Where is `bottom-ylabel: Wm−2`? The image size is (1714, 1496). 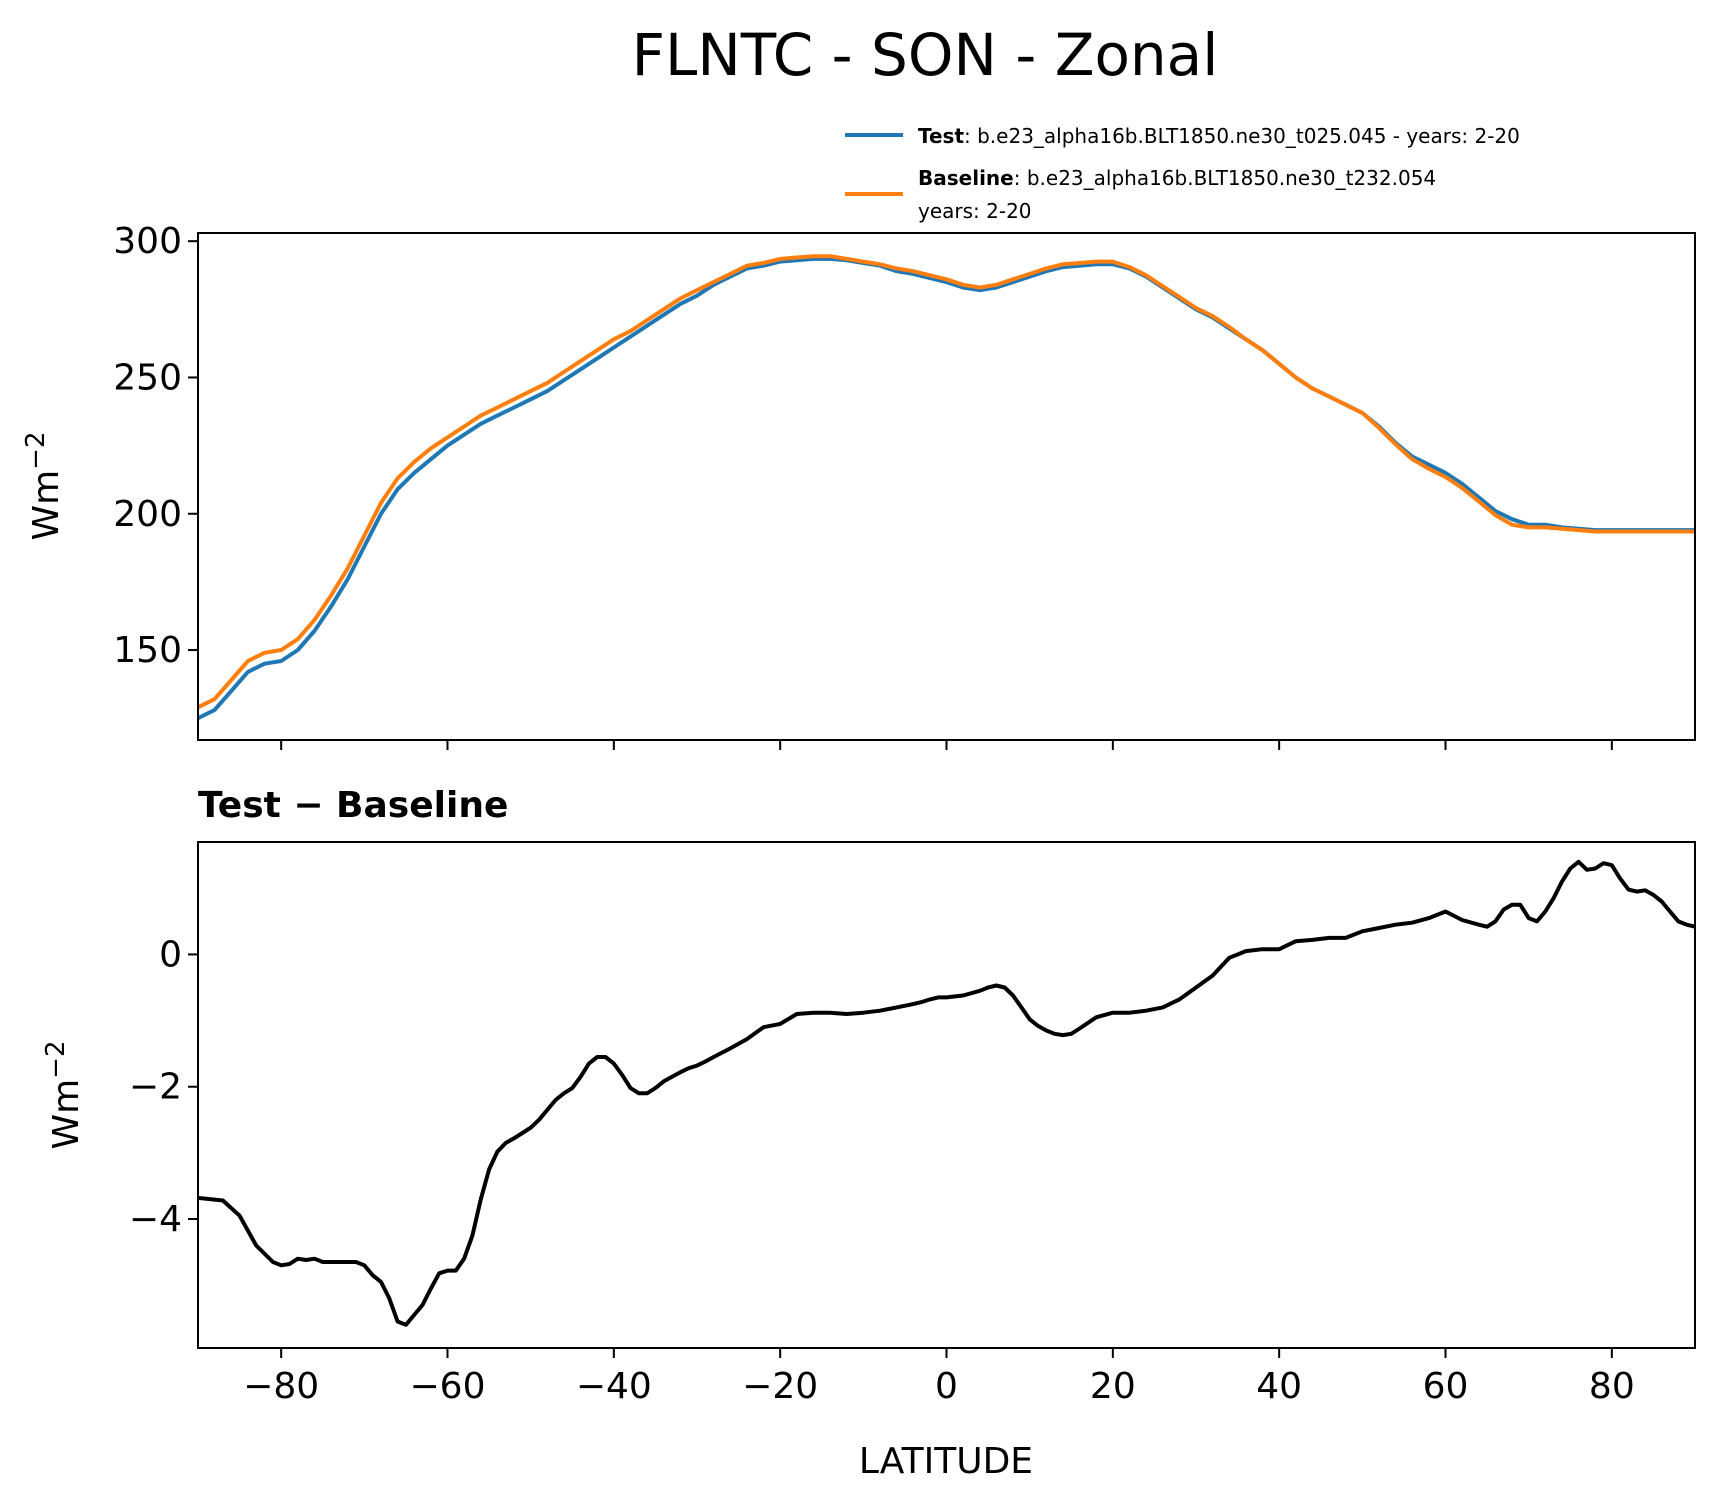 bottom-ylabel: Wm−2 is located at coordinates (64, 1095).